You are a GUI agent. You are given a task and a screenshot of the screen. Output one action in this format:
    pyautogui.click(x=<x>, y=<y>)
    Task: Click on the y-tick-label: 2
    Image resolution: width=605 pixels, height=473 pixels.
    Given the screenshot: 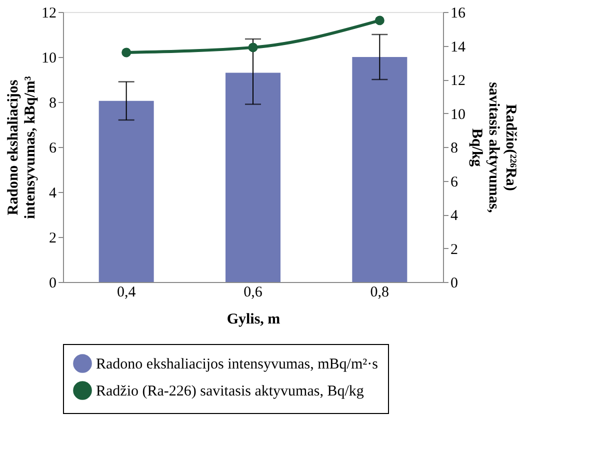 What is the action you would take?
    pyautogui.click(x=52, y=238)
    